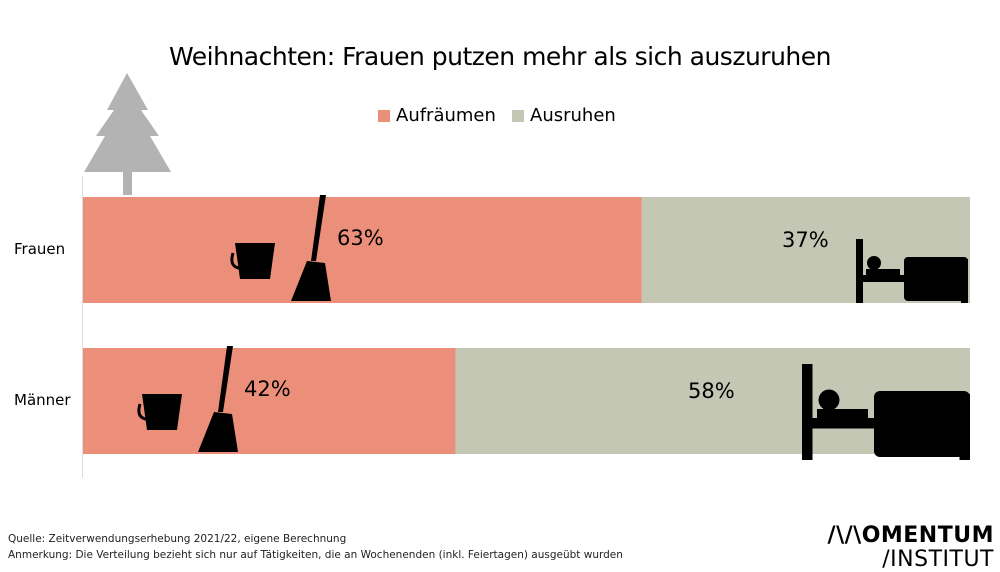  I want to click on bar-aufräumen-frauen, so click(362, 250).